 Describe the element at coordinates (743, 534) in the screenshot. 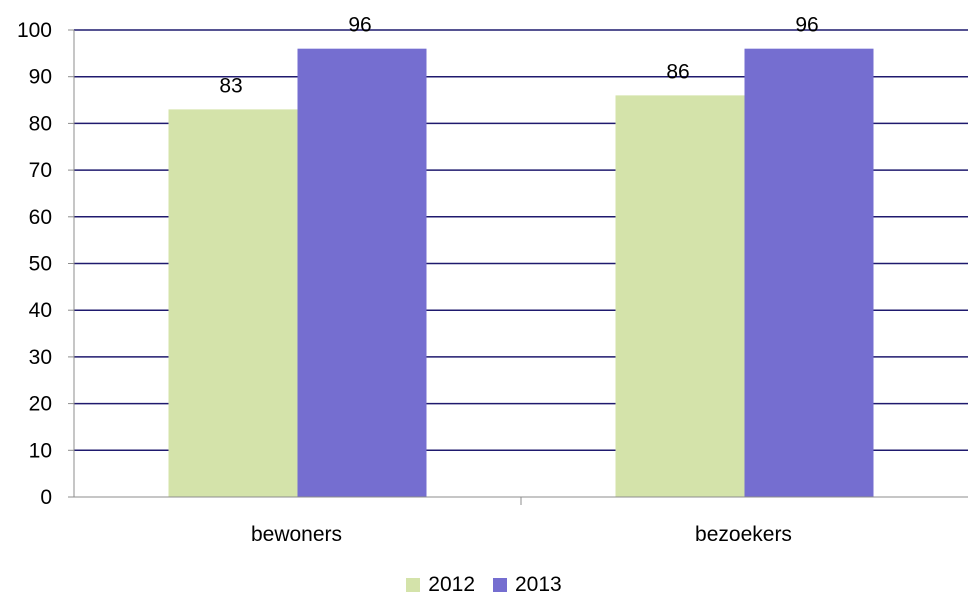

I see `x-category-label: bezoekers` at that location.